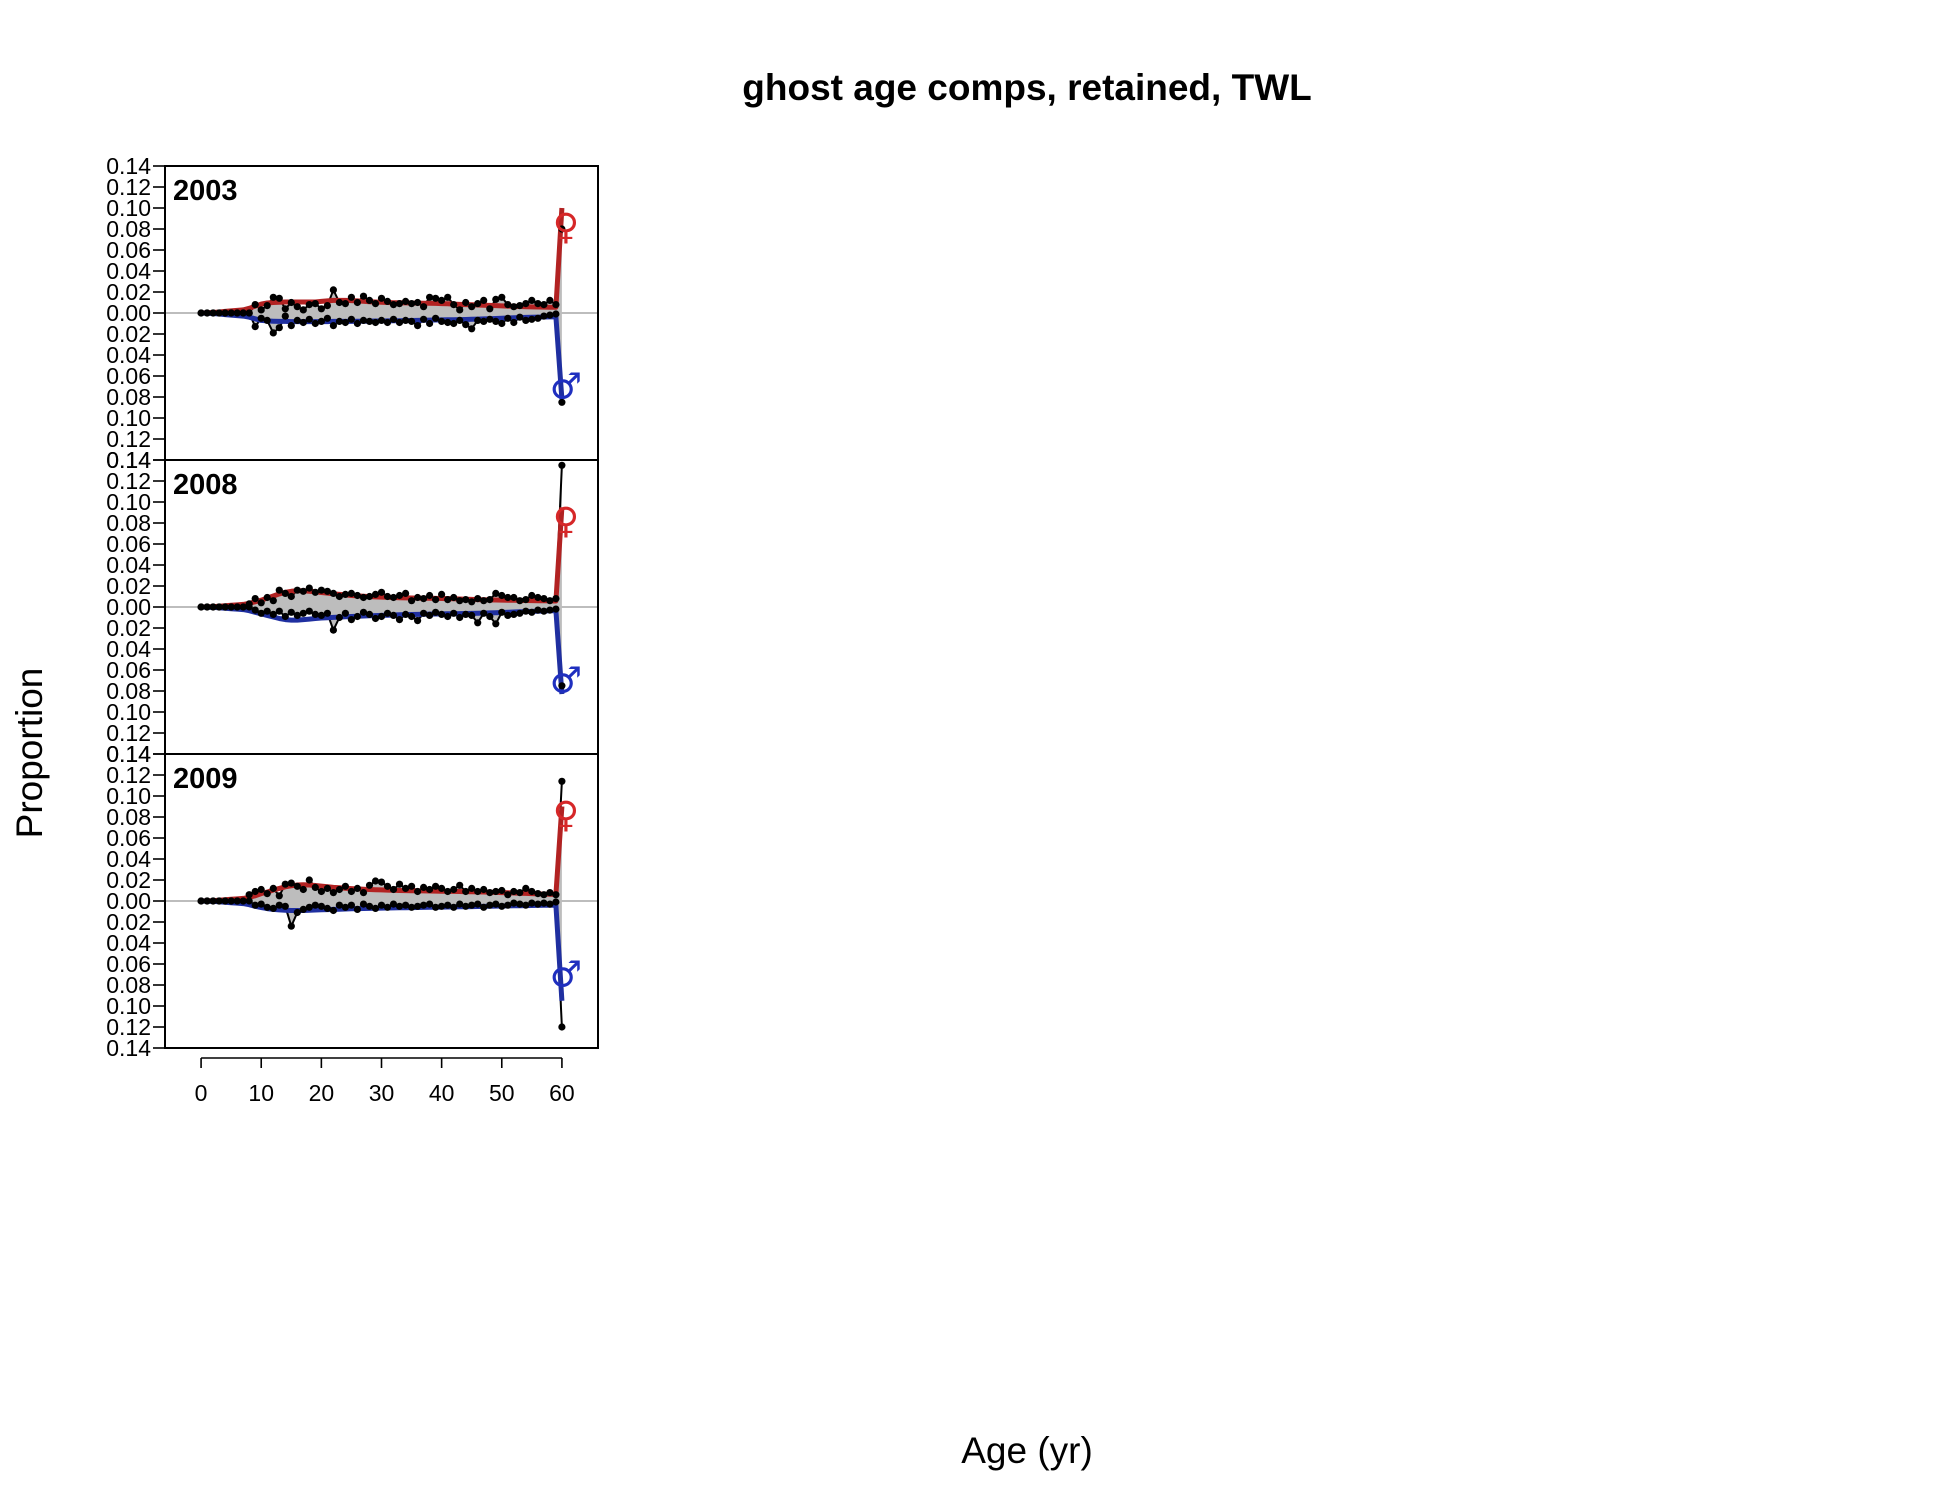 This screenshot has height=1500, width=1950. What do you see at coordinates (128, 859) in the screenshot?
I see `y-tick-label: 0.04` at bounding box center [128, 859].